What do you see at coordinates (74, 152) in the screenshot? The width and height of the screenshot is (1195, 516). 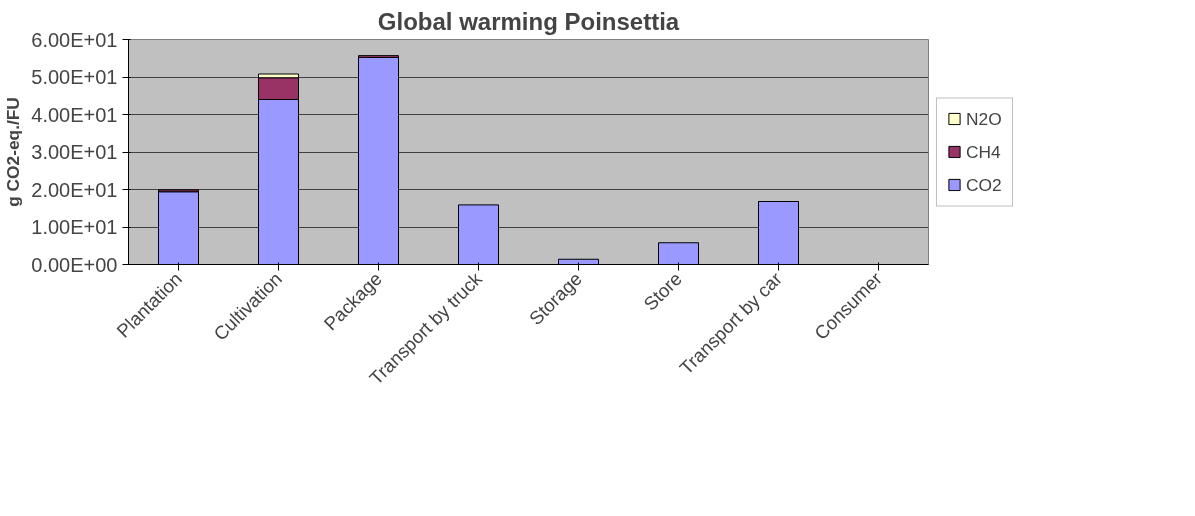 I see `y-tick-label: 3.00E+01` at bounding box center [74, 152].